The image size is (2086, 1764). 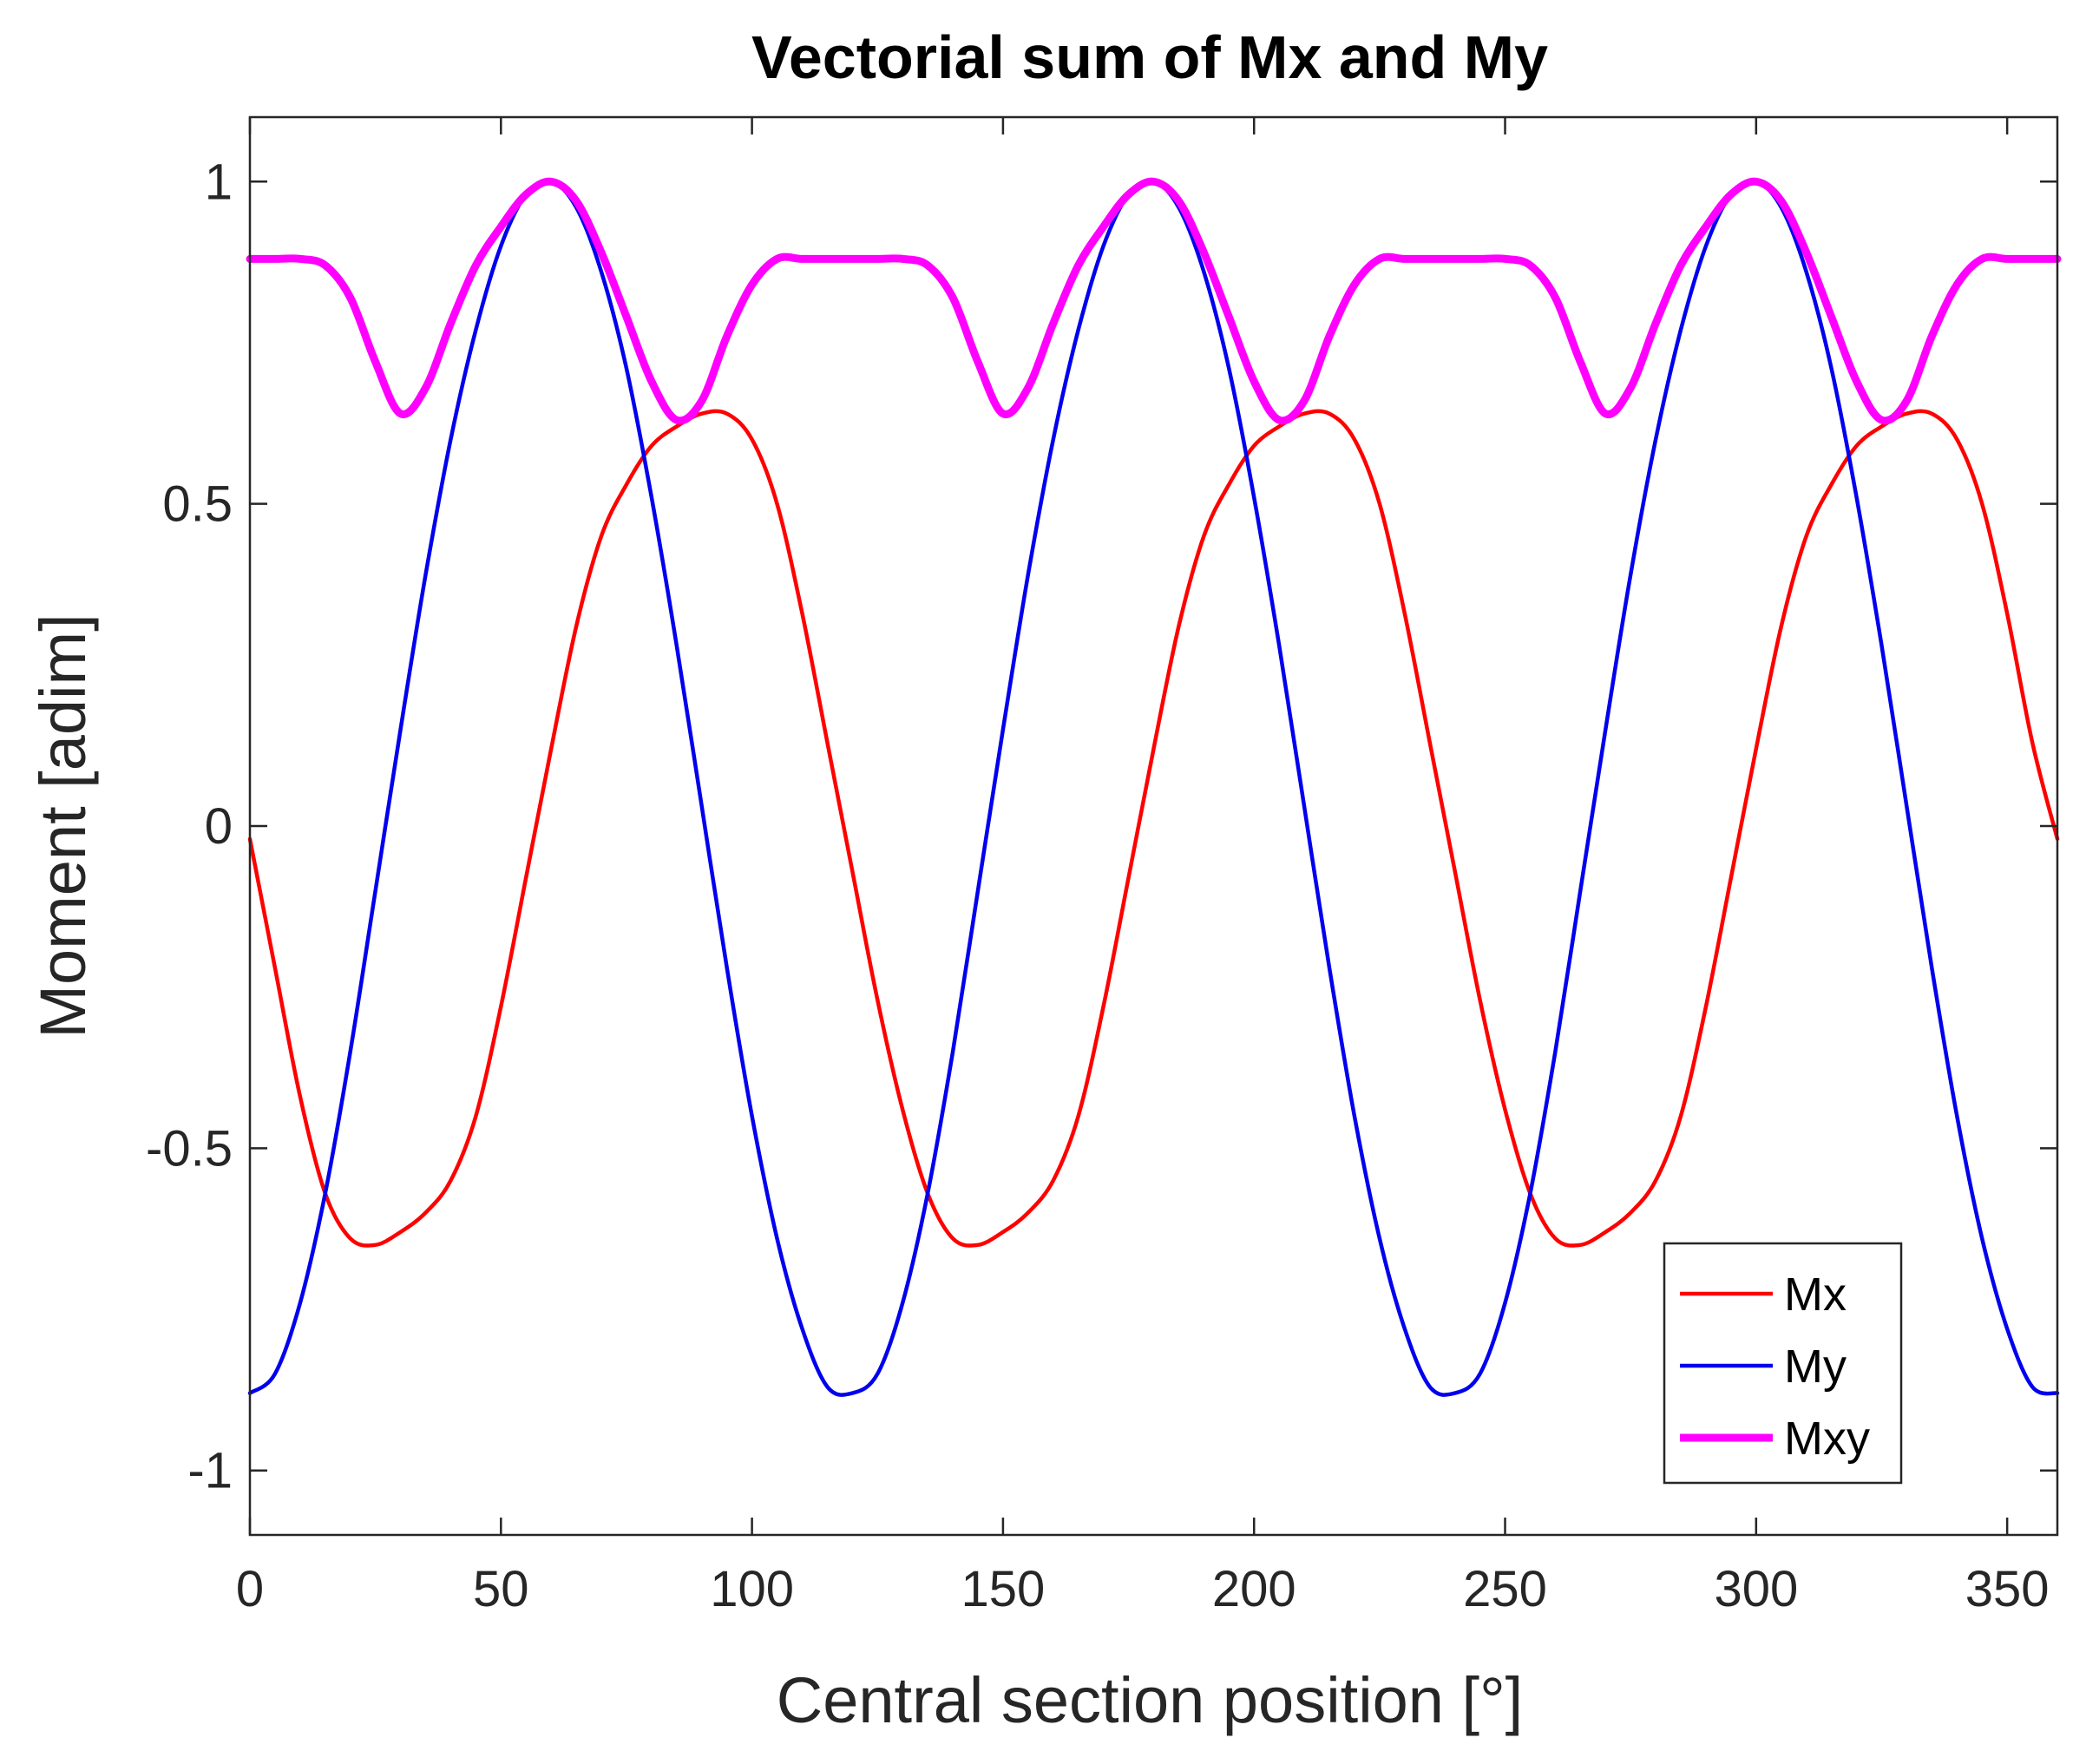 I want to click on y-tick-label: -1, so click(x=210, y=1471).